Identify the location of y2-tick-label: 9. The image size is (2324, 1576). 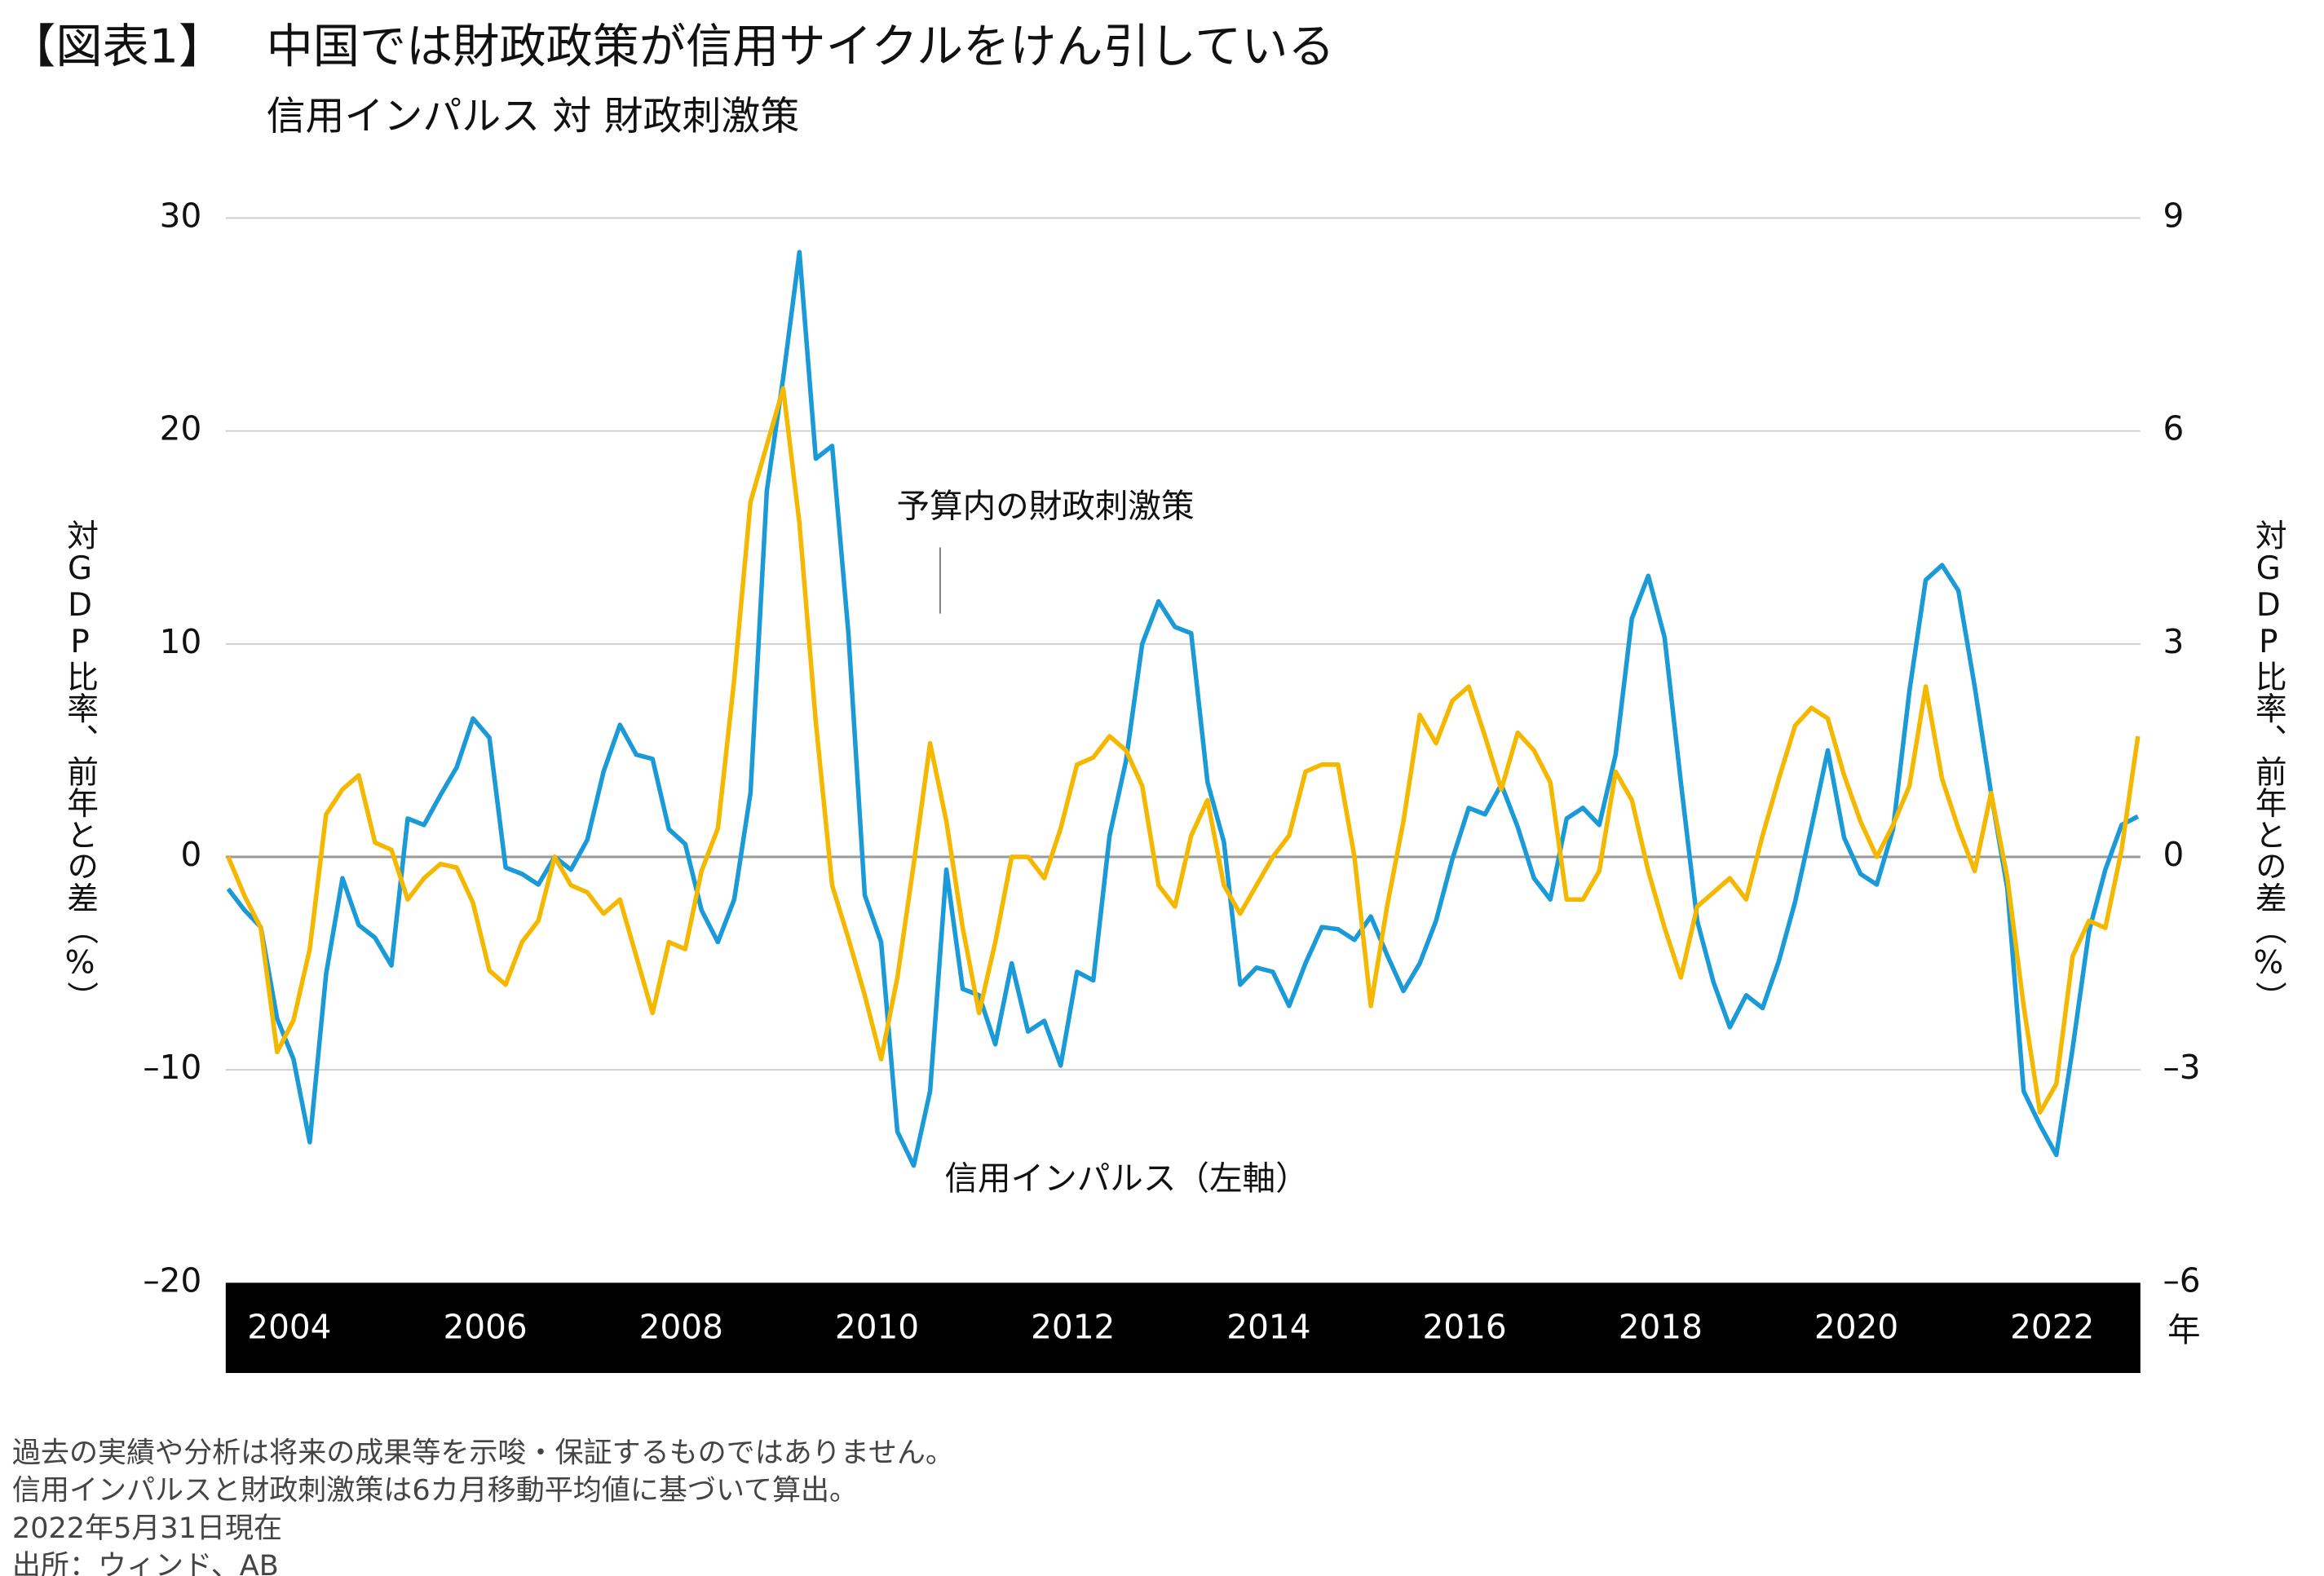
(2174, 216).